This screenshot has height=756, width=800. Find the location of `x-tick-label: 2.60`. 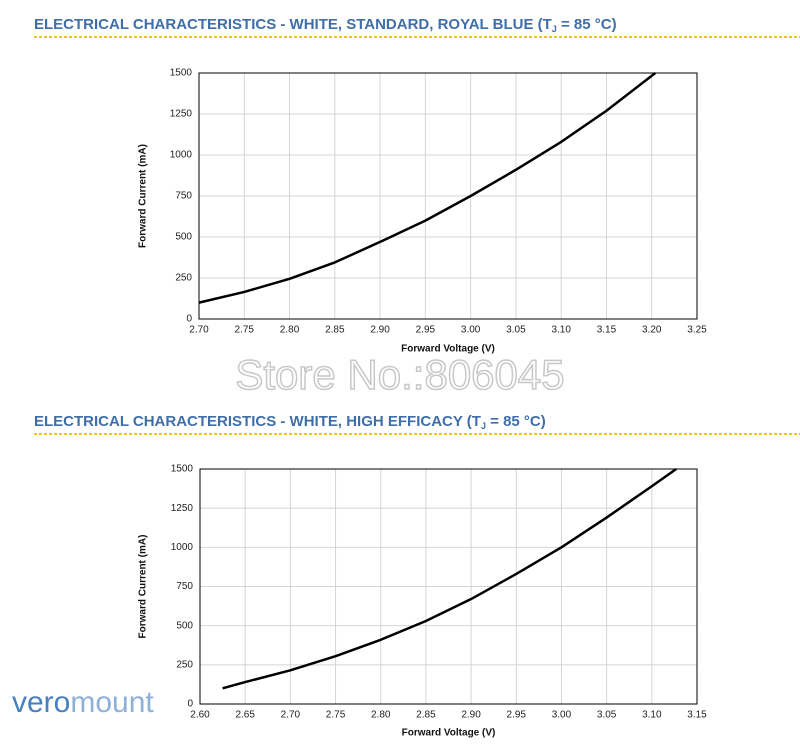

x-tick-label: 2.60 is located at coordinates (200, 715).